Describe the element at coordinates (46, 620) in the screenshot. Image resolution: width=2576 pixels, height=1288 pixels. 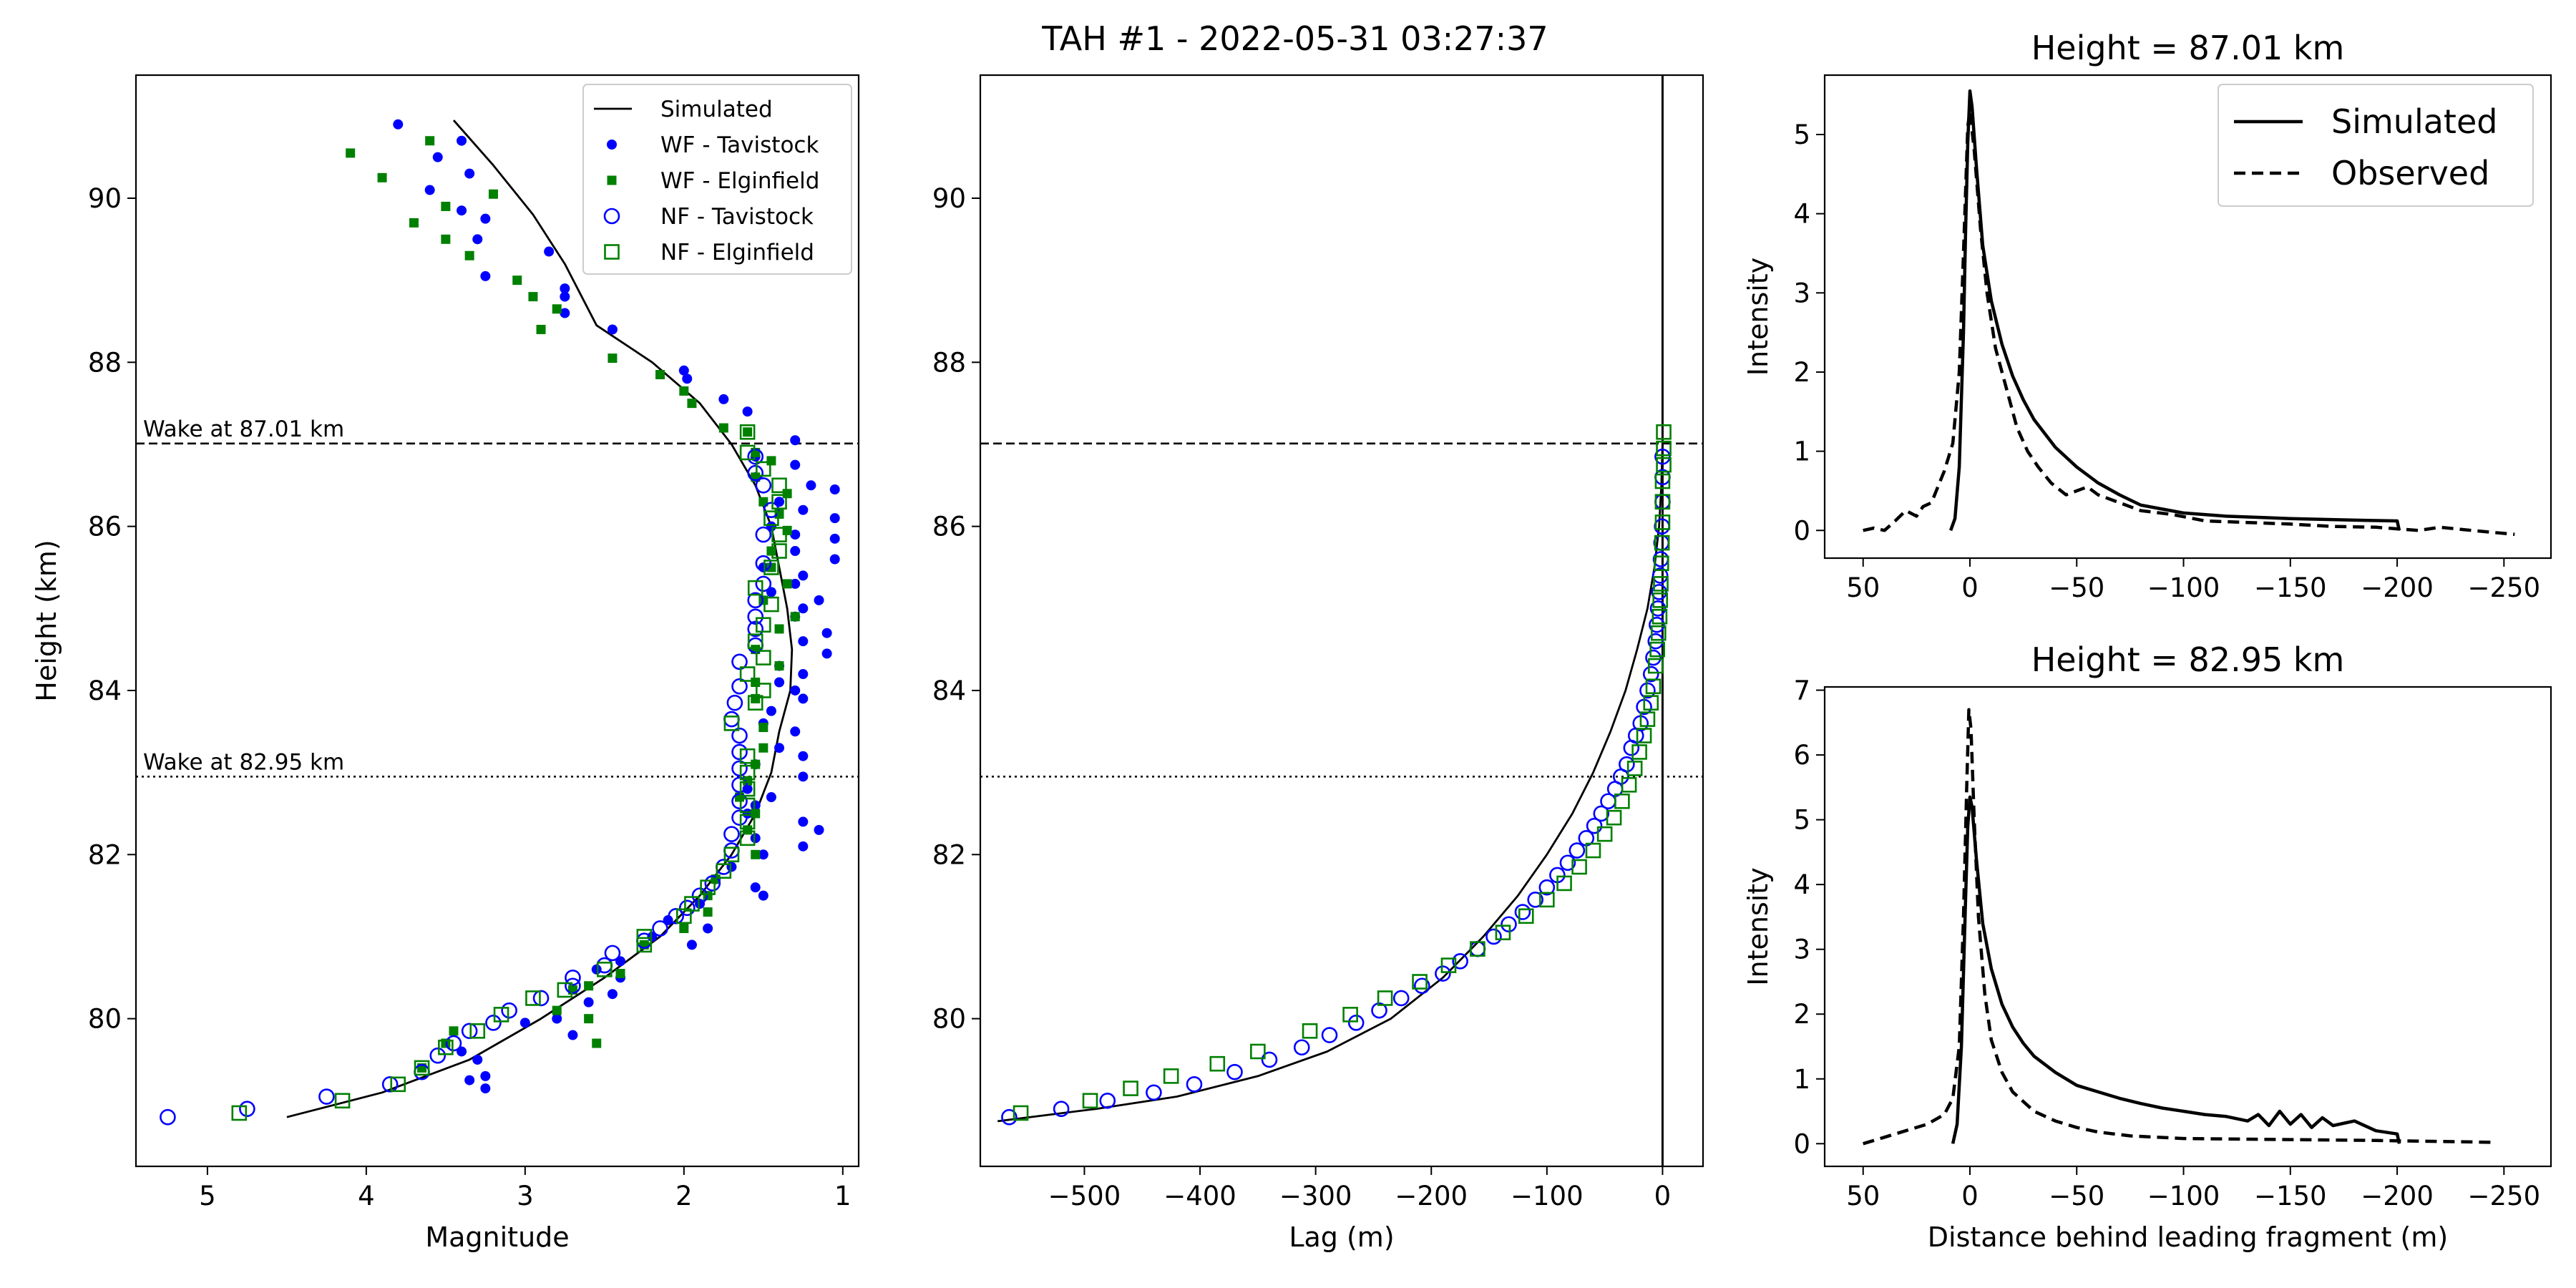
I see `y-axis-label: Height (km)` at that location.